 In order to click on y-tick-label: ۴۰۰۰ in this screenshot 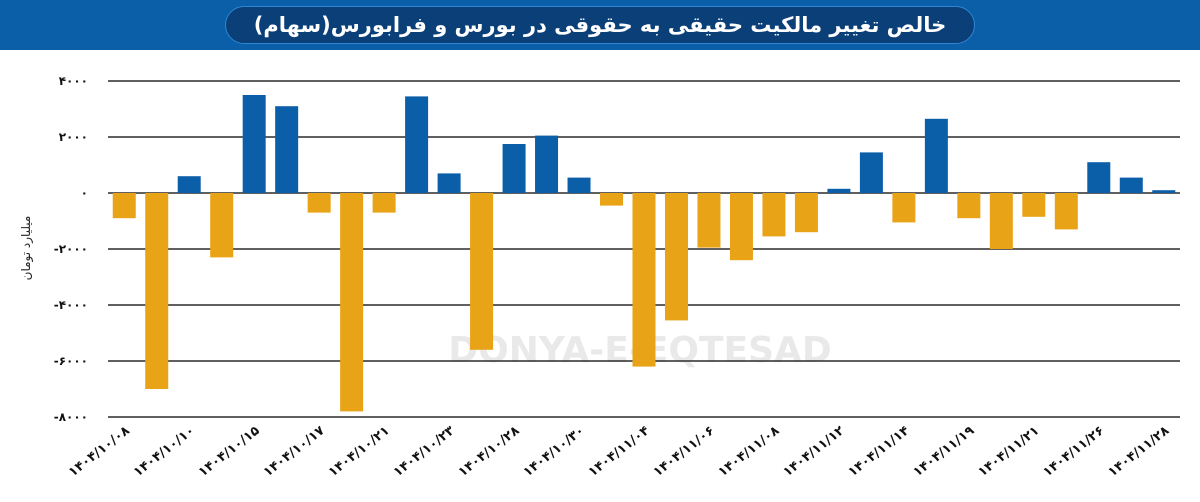, I will do `click(73, 81)`.